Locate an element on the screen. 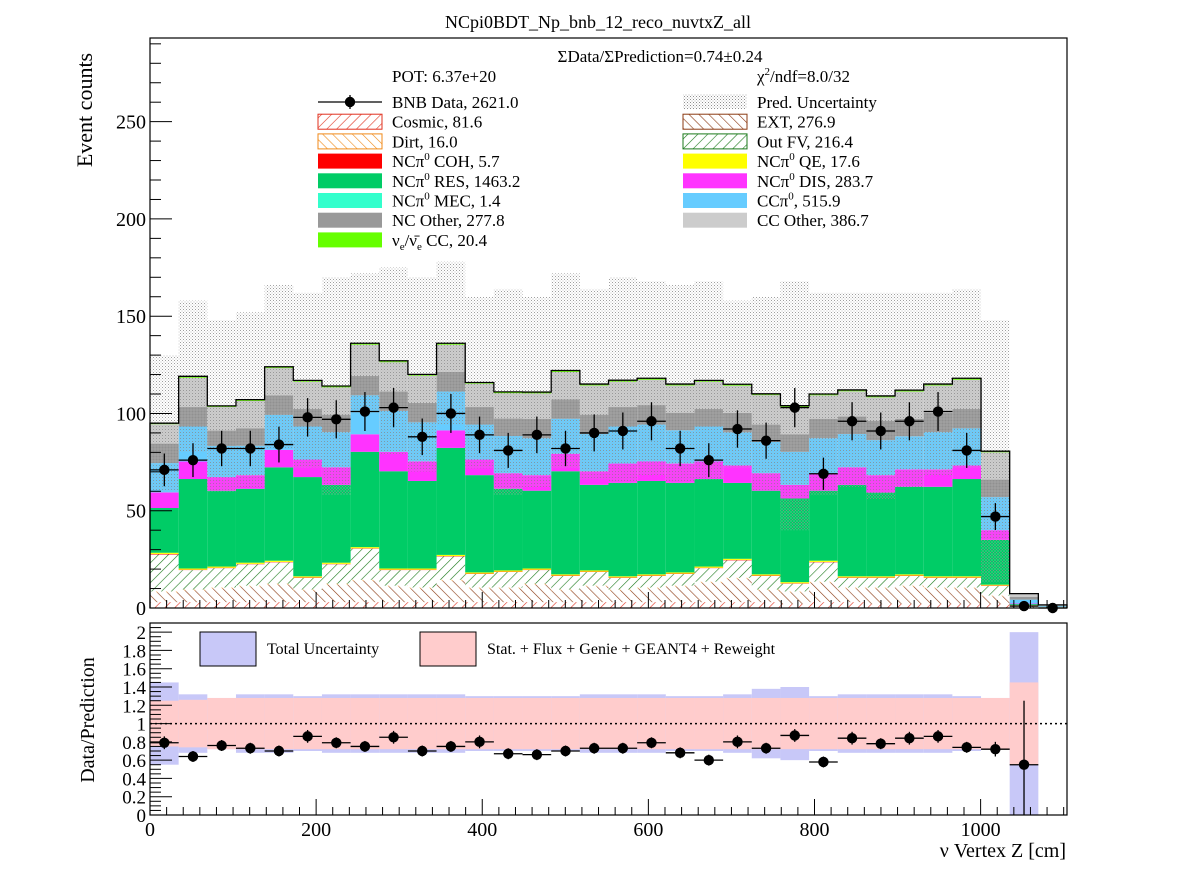 The image size is (1198, 880). legend-label-dis: NCπ0 DIS, 283.7 is located at coordinates (815, 181).